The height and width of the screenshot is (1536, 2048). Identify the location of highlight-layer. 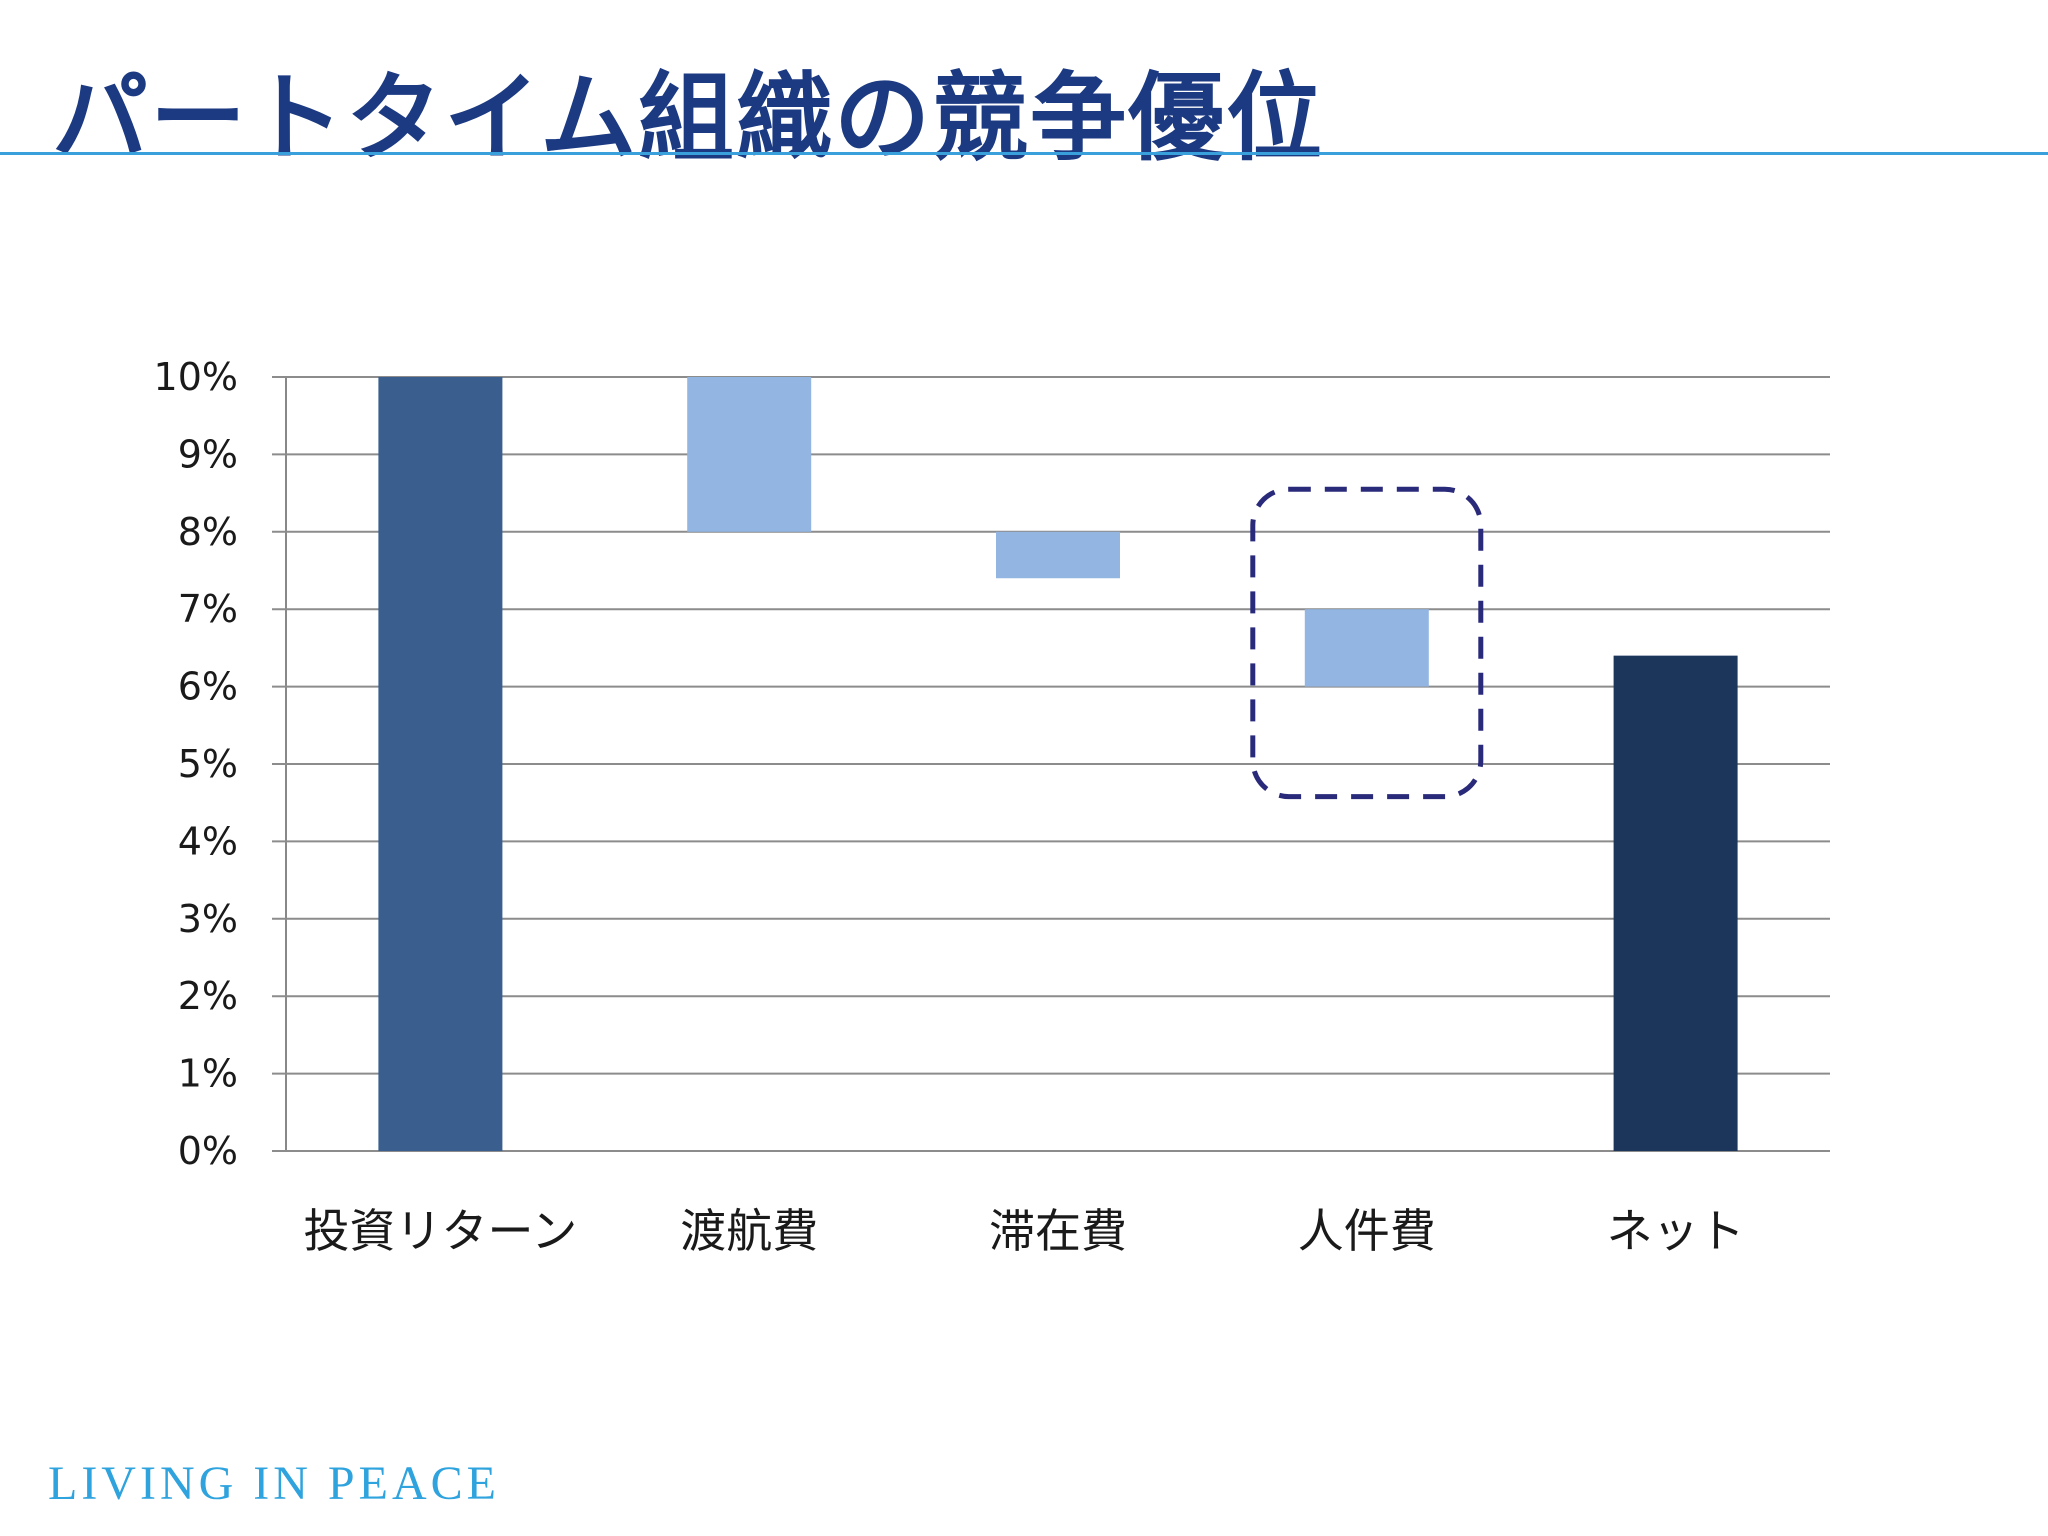
(1367, 643).